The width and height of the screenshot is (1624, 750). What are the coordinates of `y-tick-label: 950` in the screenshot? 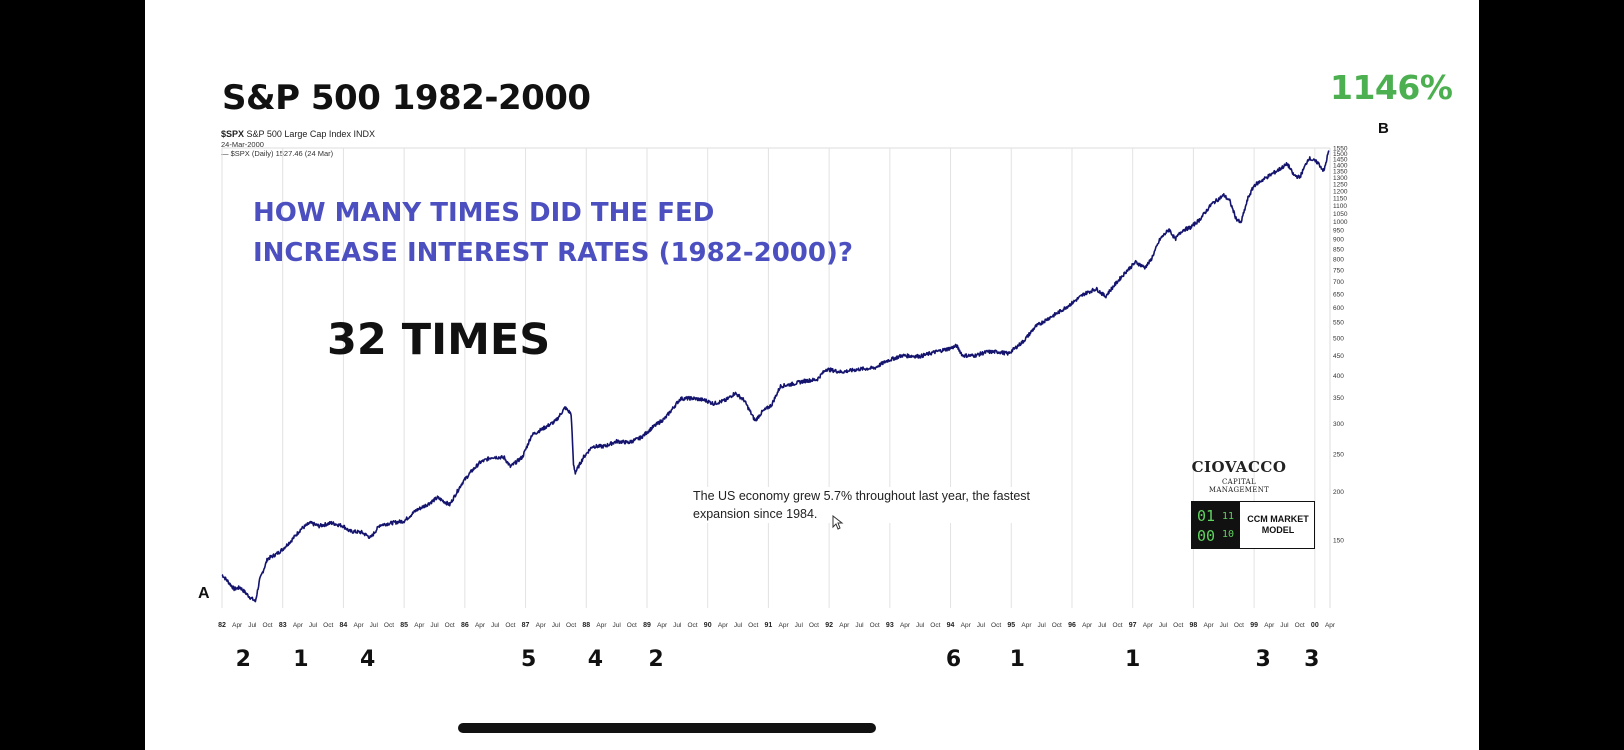 It's located at (1338, 231).